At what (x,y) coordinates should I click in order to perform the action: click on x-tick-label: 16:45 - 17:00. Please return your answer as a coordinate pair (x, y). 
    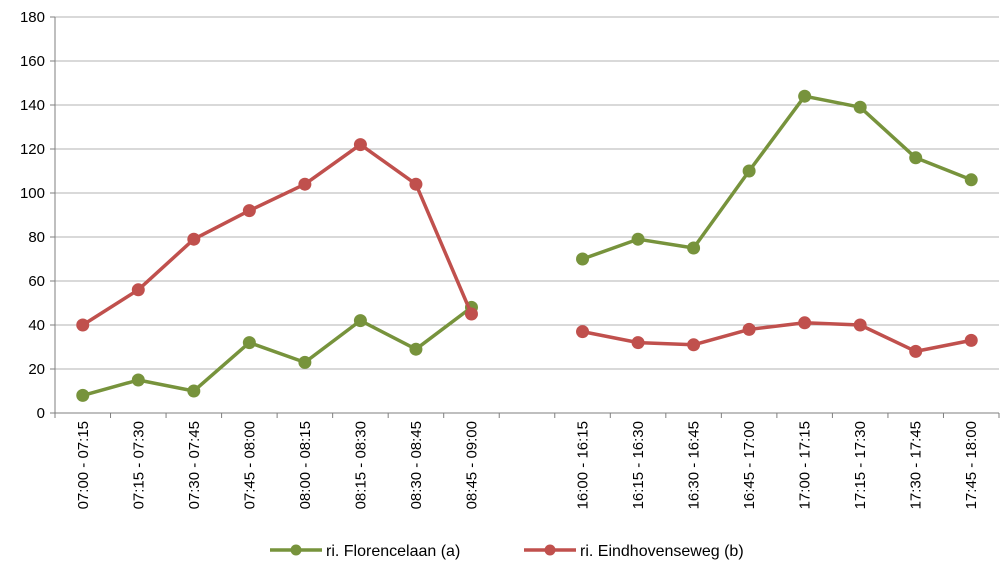
    Looking at the image, I should click on (749, 465).